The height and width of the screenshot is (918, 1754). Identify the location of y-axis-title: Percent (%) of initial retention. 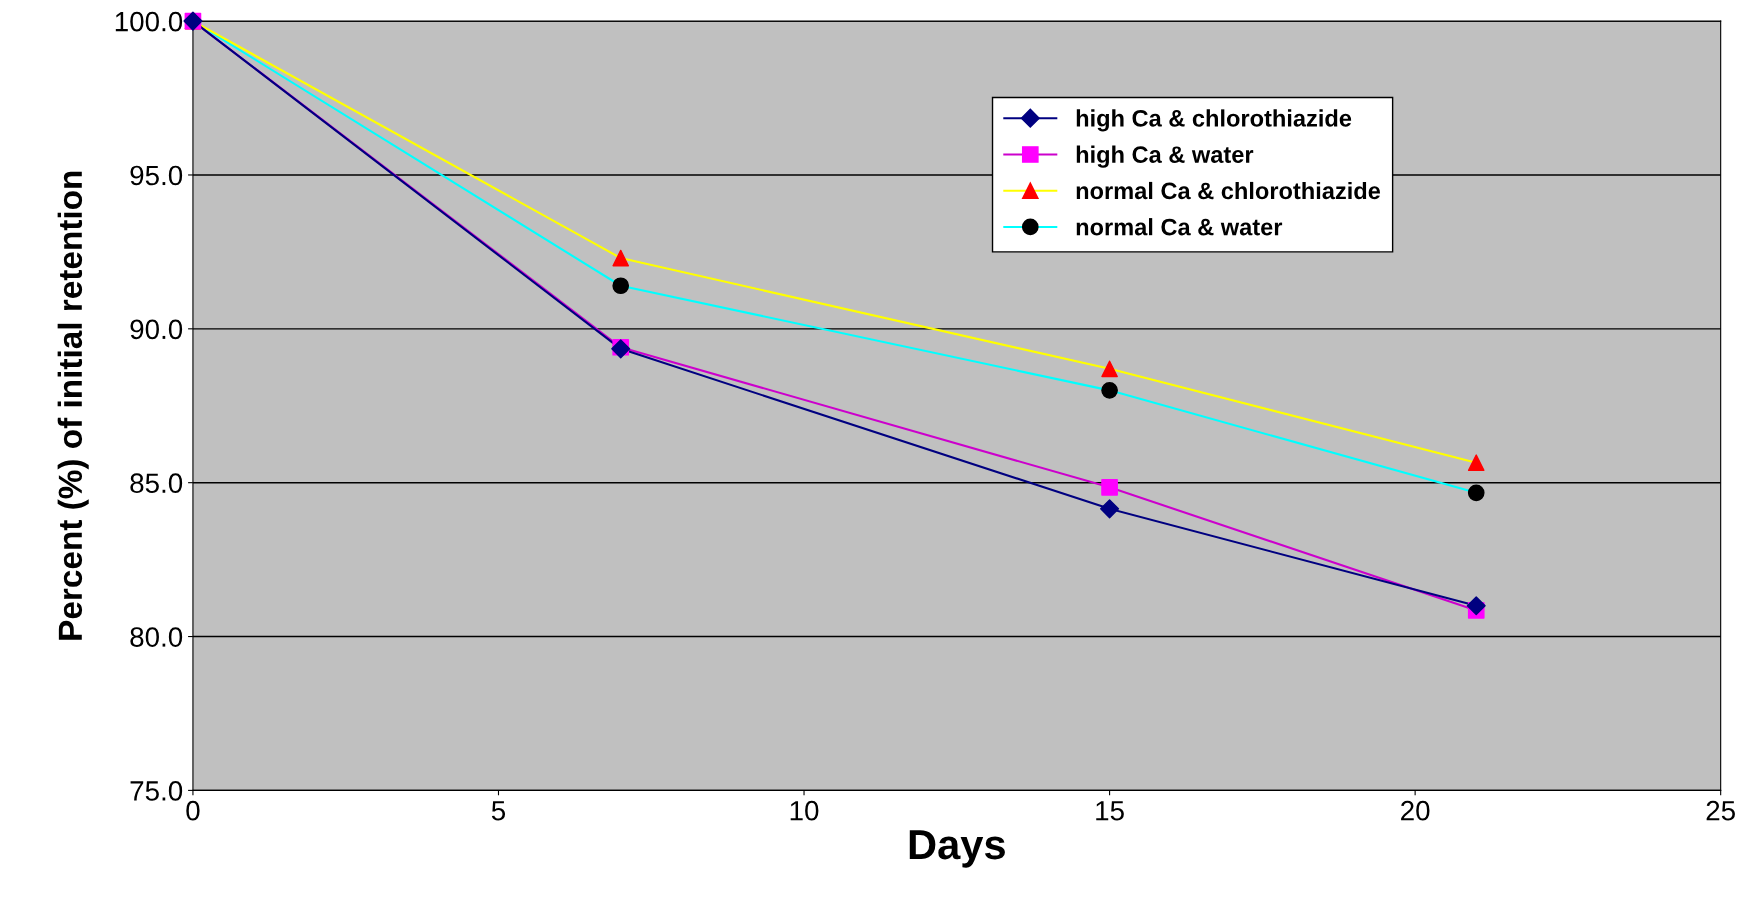
(73, 405).